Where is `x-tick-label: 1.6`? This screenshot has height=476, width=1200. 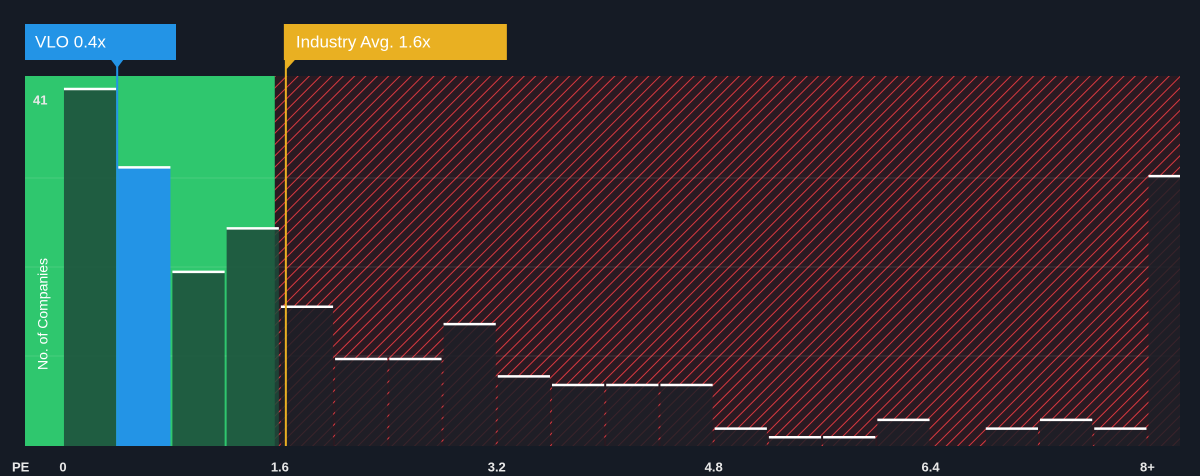 x-tick-label: 1.6 is located at coordinates (280, 466).